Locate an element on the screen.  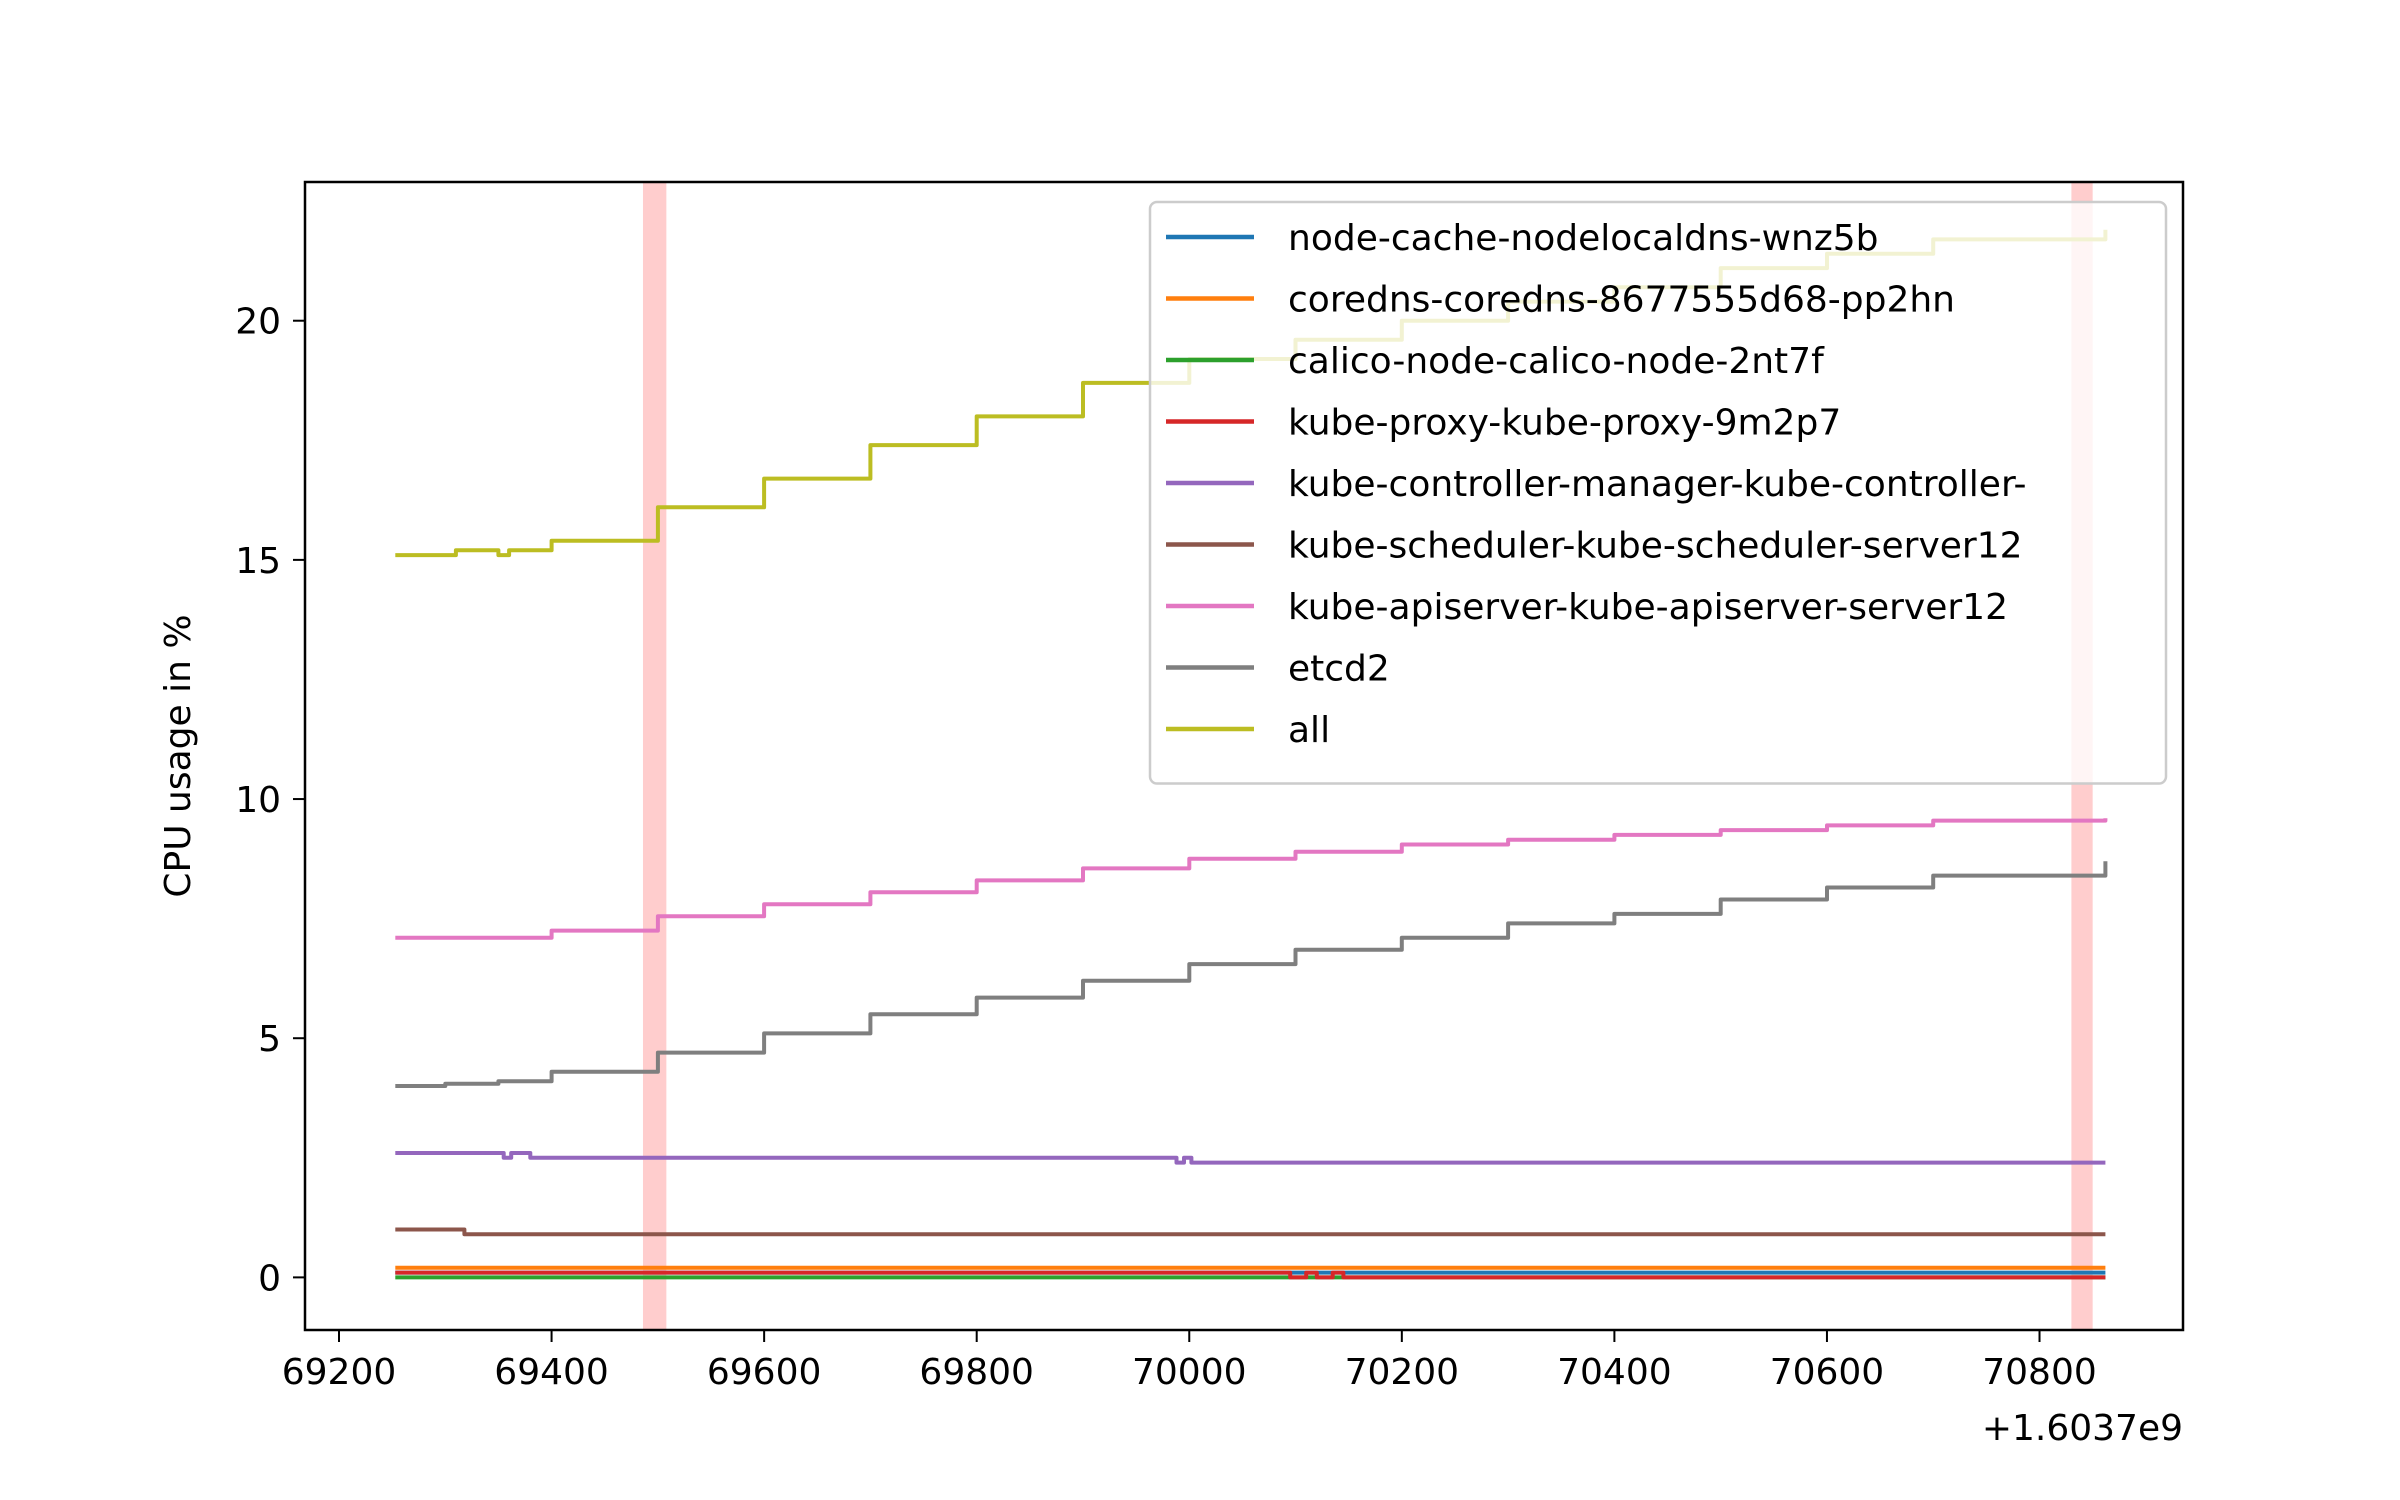
x-tick-label: 69400 is located at coordinates (551, 1372).